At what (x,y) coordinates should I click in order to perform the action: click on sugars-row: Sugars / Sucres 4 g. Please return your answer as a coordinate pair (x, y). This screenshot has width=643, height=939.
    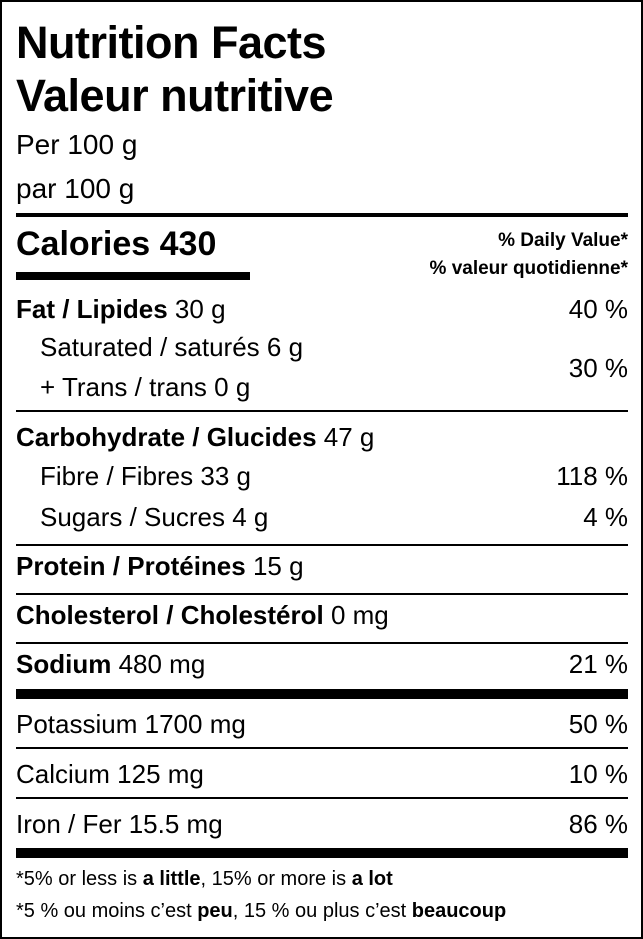
    Looking at the image, I should click on (154, 517).